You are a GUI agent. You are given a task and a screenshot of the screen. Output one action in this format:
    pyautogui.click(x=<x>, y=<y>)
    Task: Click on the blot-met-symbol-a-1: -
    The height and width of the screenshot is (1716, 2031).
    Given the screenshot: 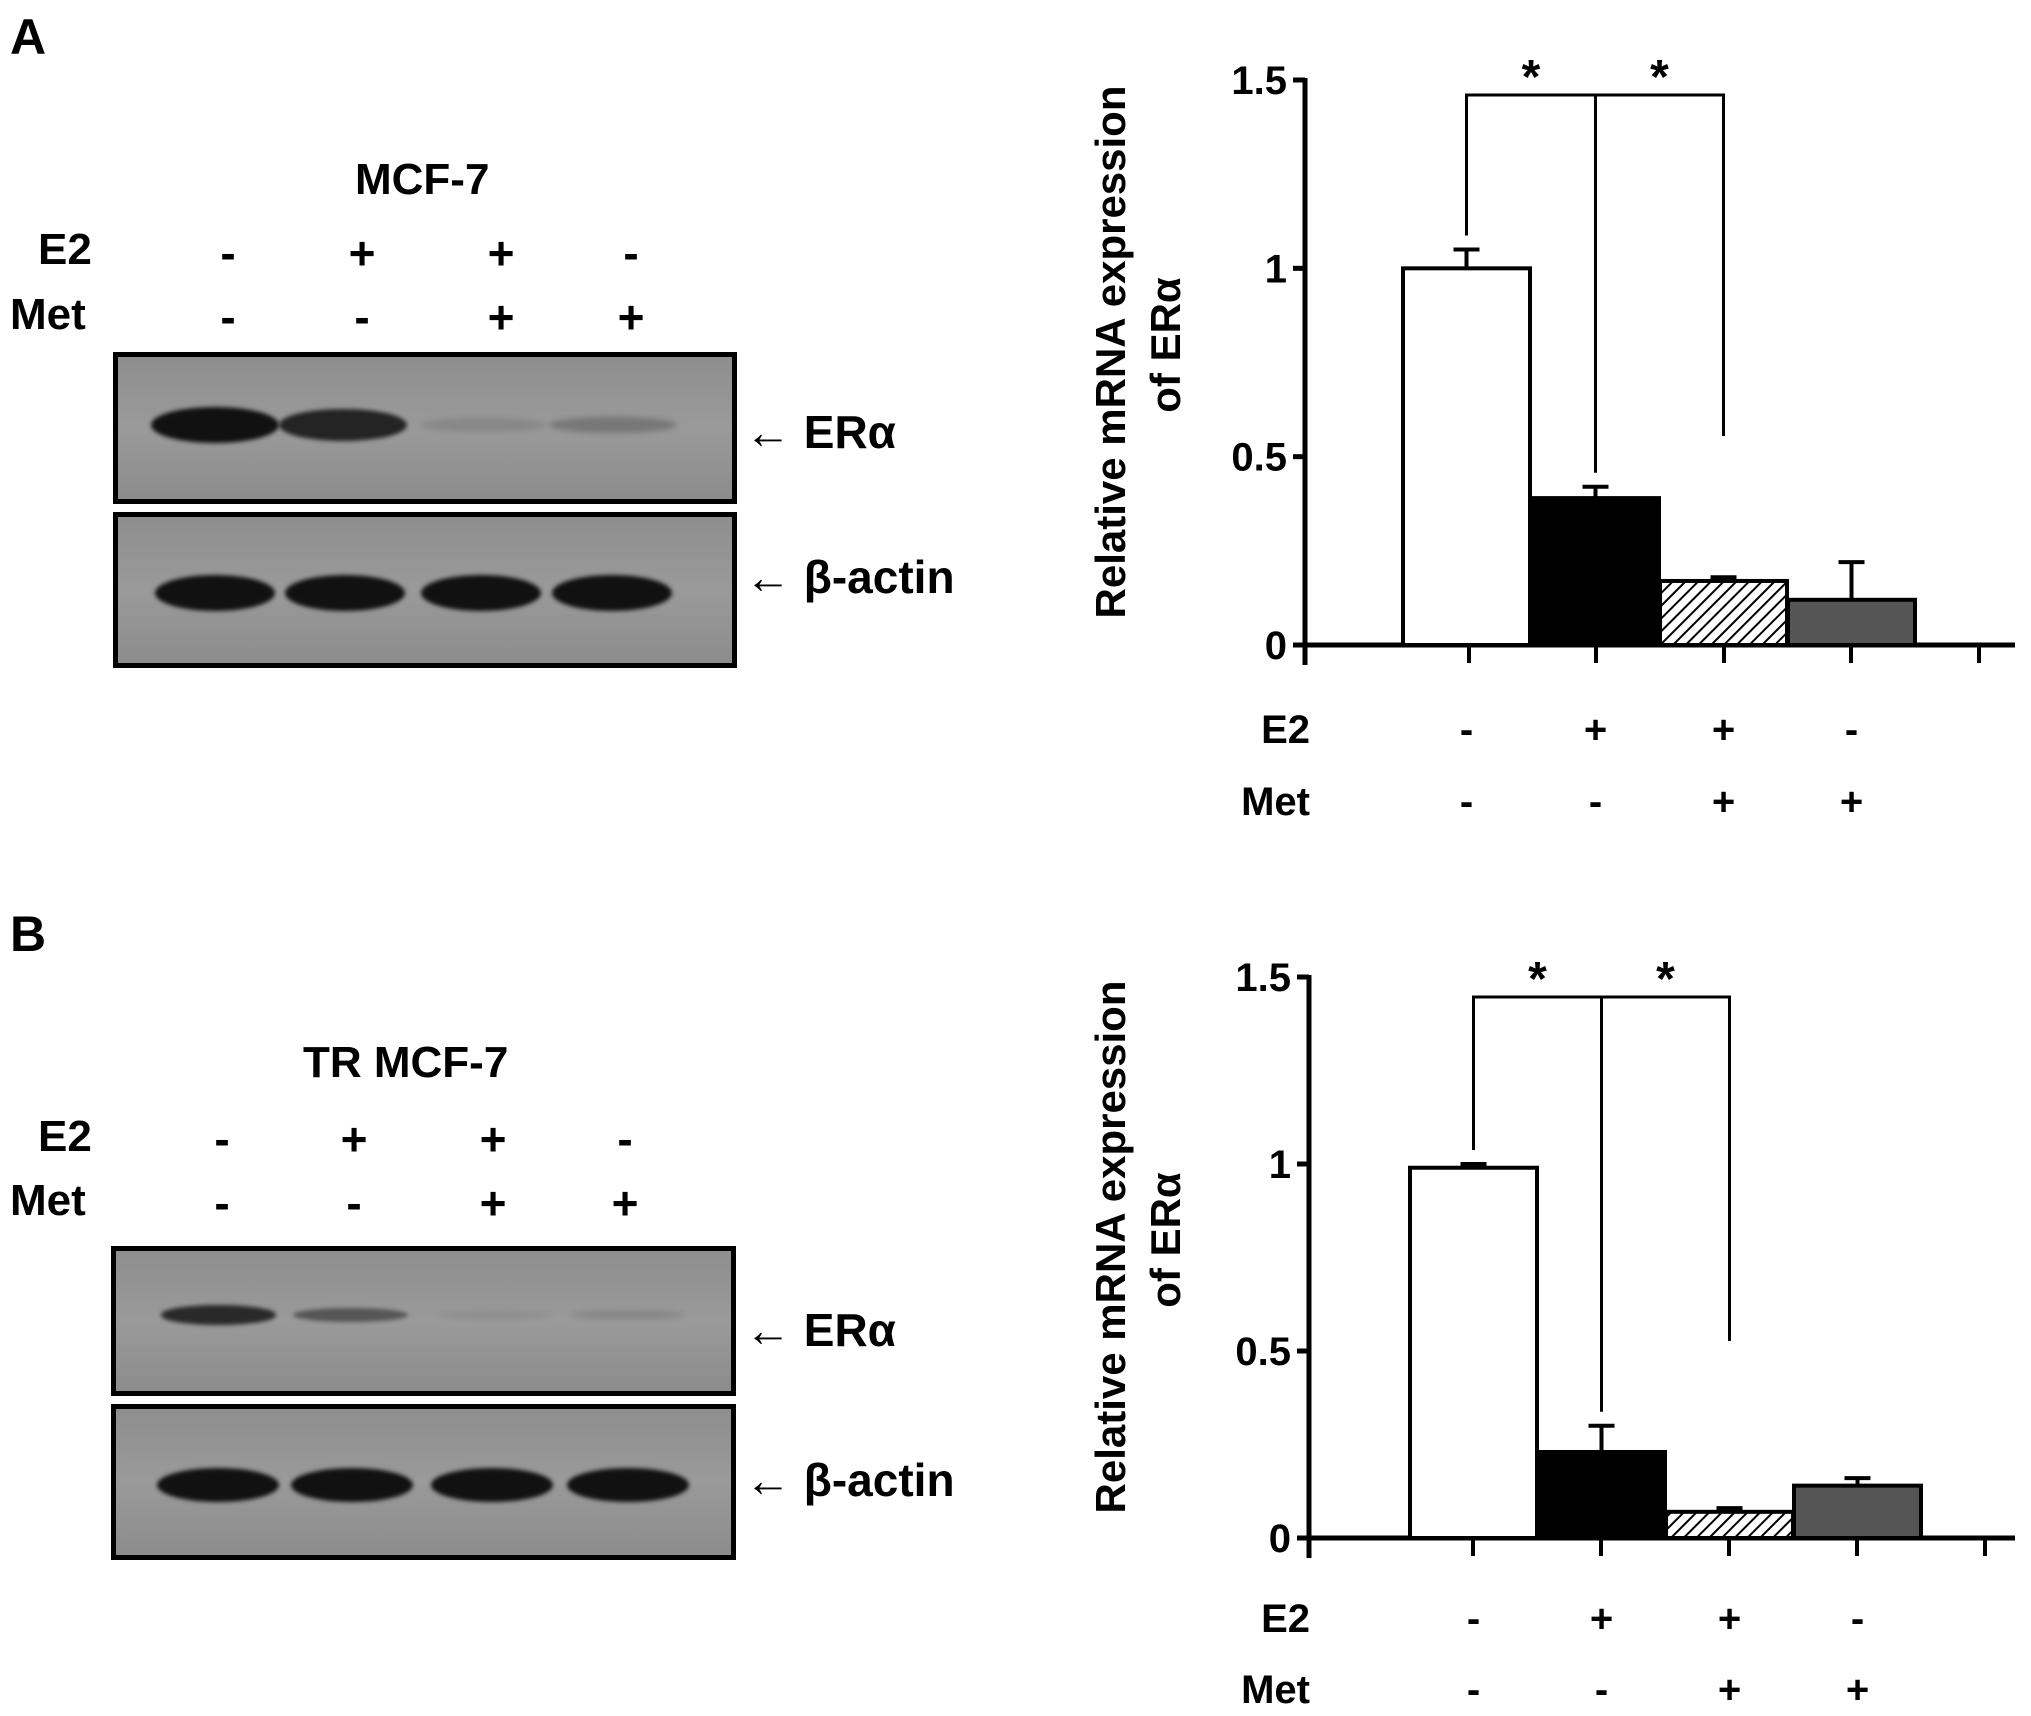 What is the action you would take?
    pyautogui.click(x=228, y=317)
    